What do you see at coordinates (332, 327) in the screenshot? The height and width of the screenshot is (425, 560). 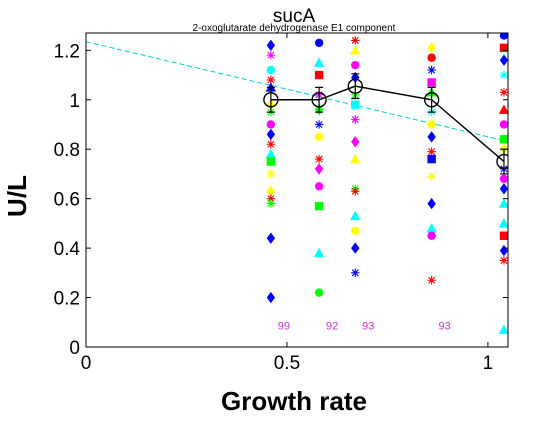 I see `count-label-1: 92` at bounding box center [332, 327].